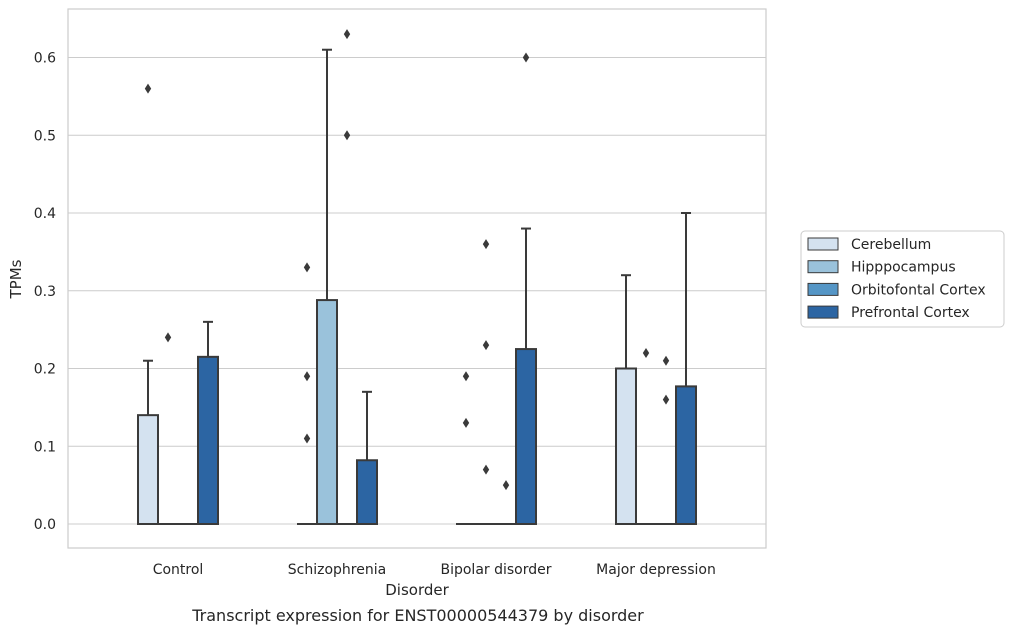  Describe the element at coordinates (417, 590) in the screenshot. I see `x-axis-title: Disorder` at that location.